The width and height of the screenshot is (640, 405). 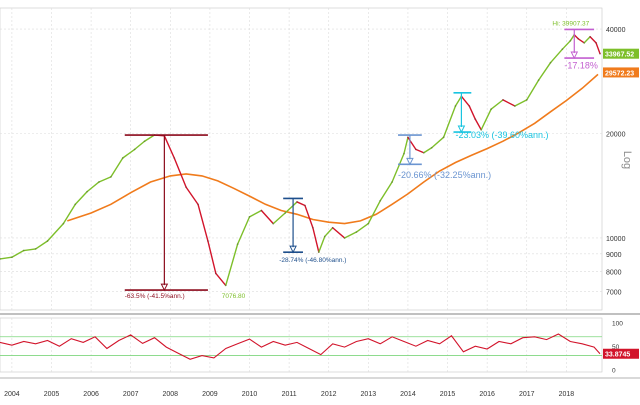 I want to click on x-tick-label: 2008, so click(x=171, y=394).